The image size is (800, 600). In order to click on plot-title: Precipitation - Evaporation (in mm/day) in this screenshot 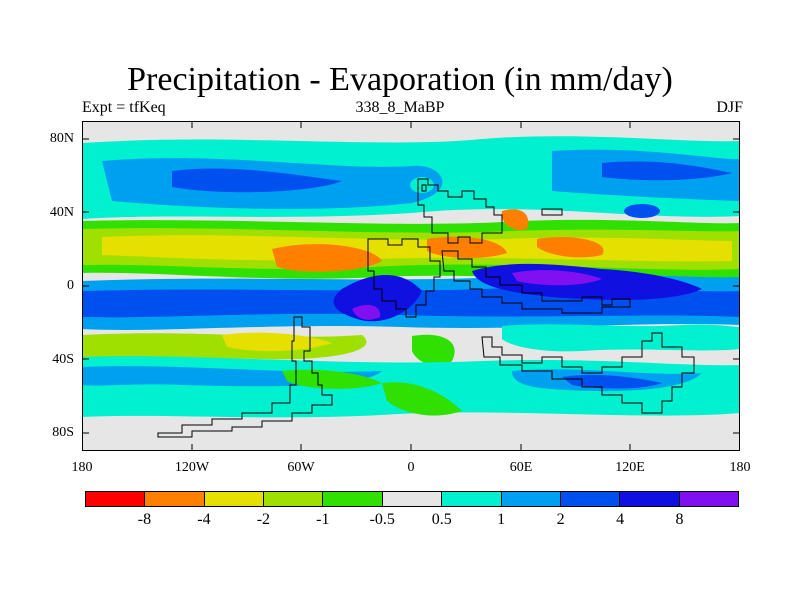, I will do `click(400, 79)`.